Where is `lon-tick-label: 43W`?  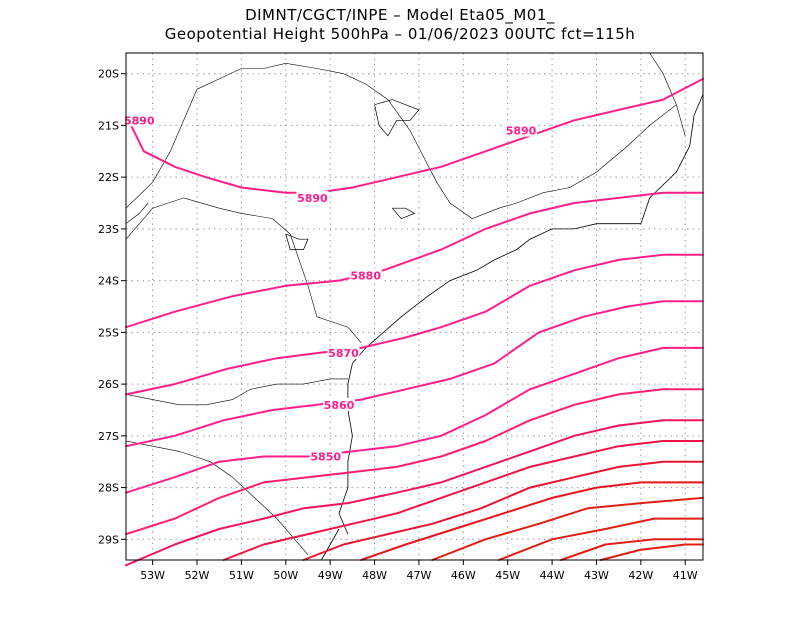
lon-tick-label: 43W is located at coordinates (596, 575).